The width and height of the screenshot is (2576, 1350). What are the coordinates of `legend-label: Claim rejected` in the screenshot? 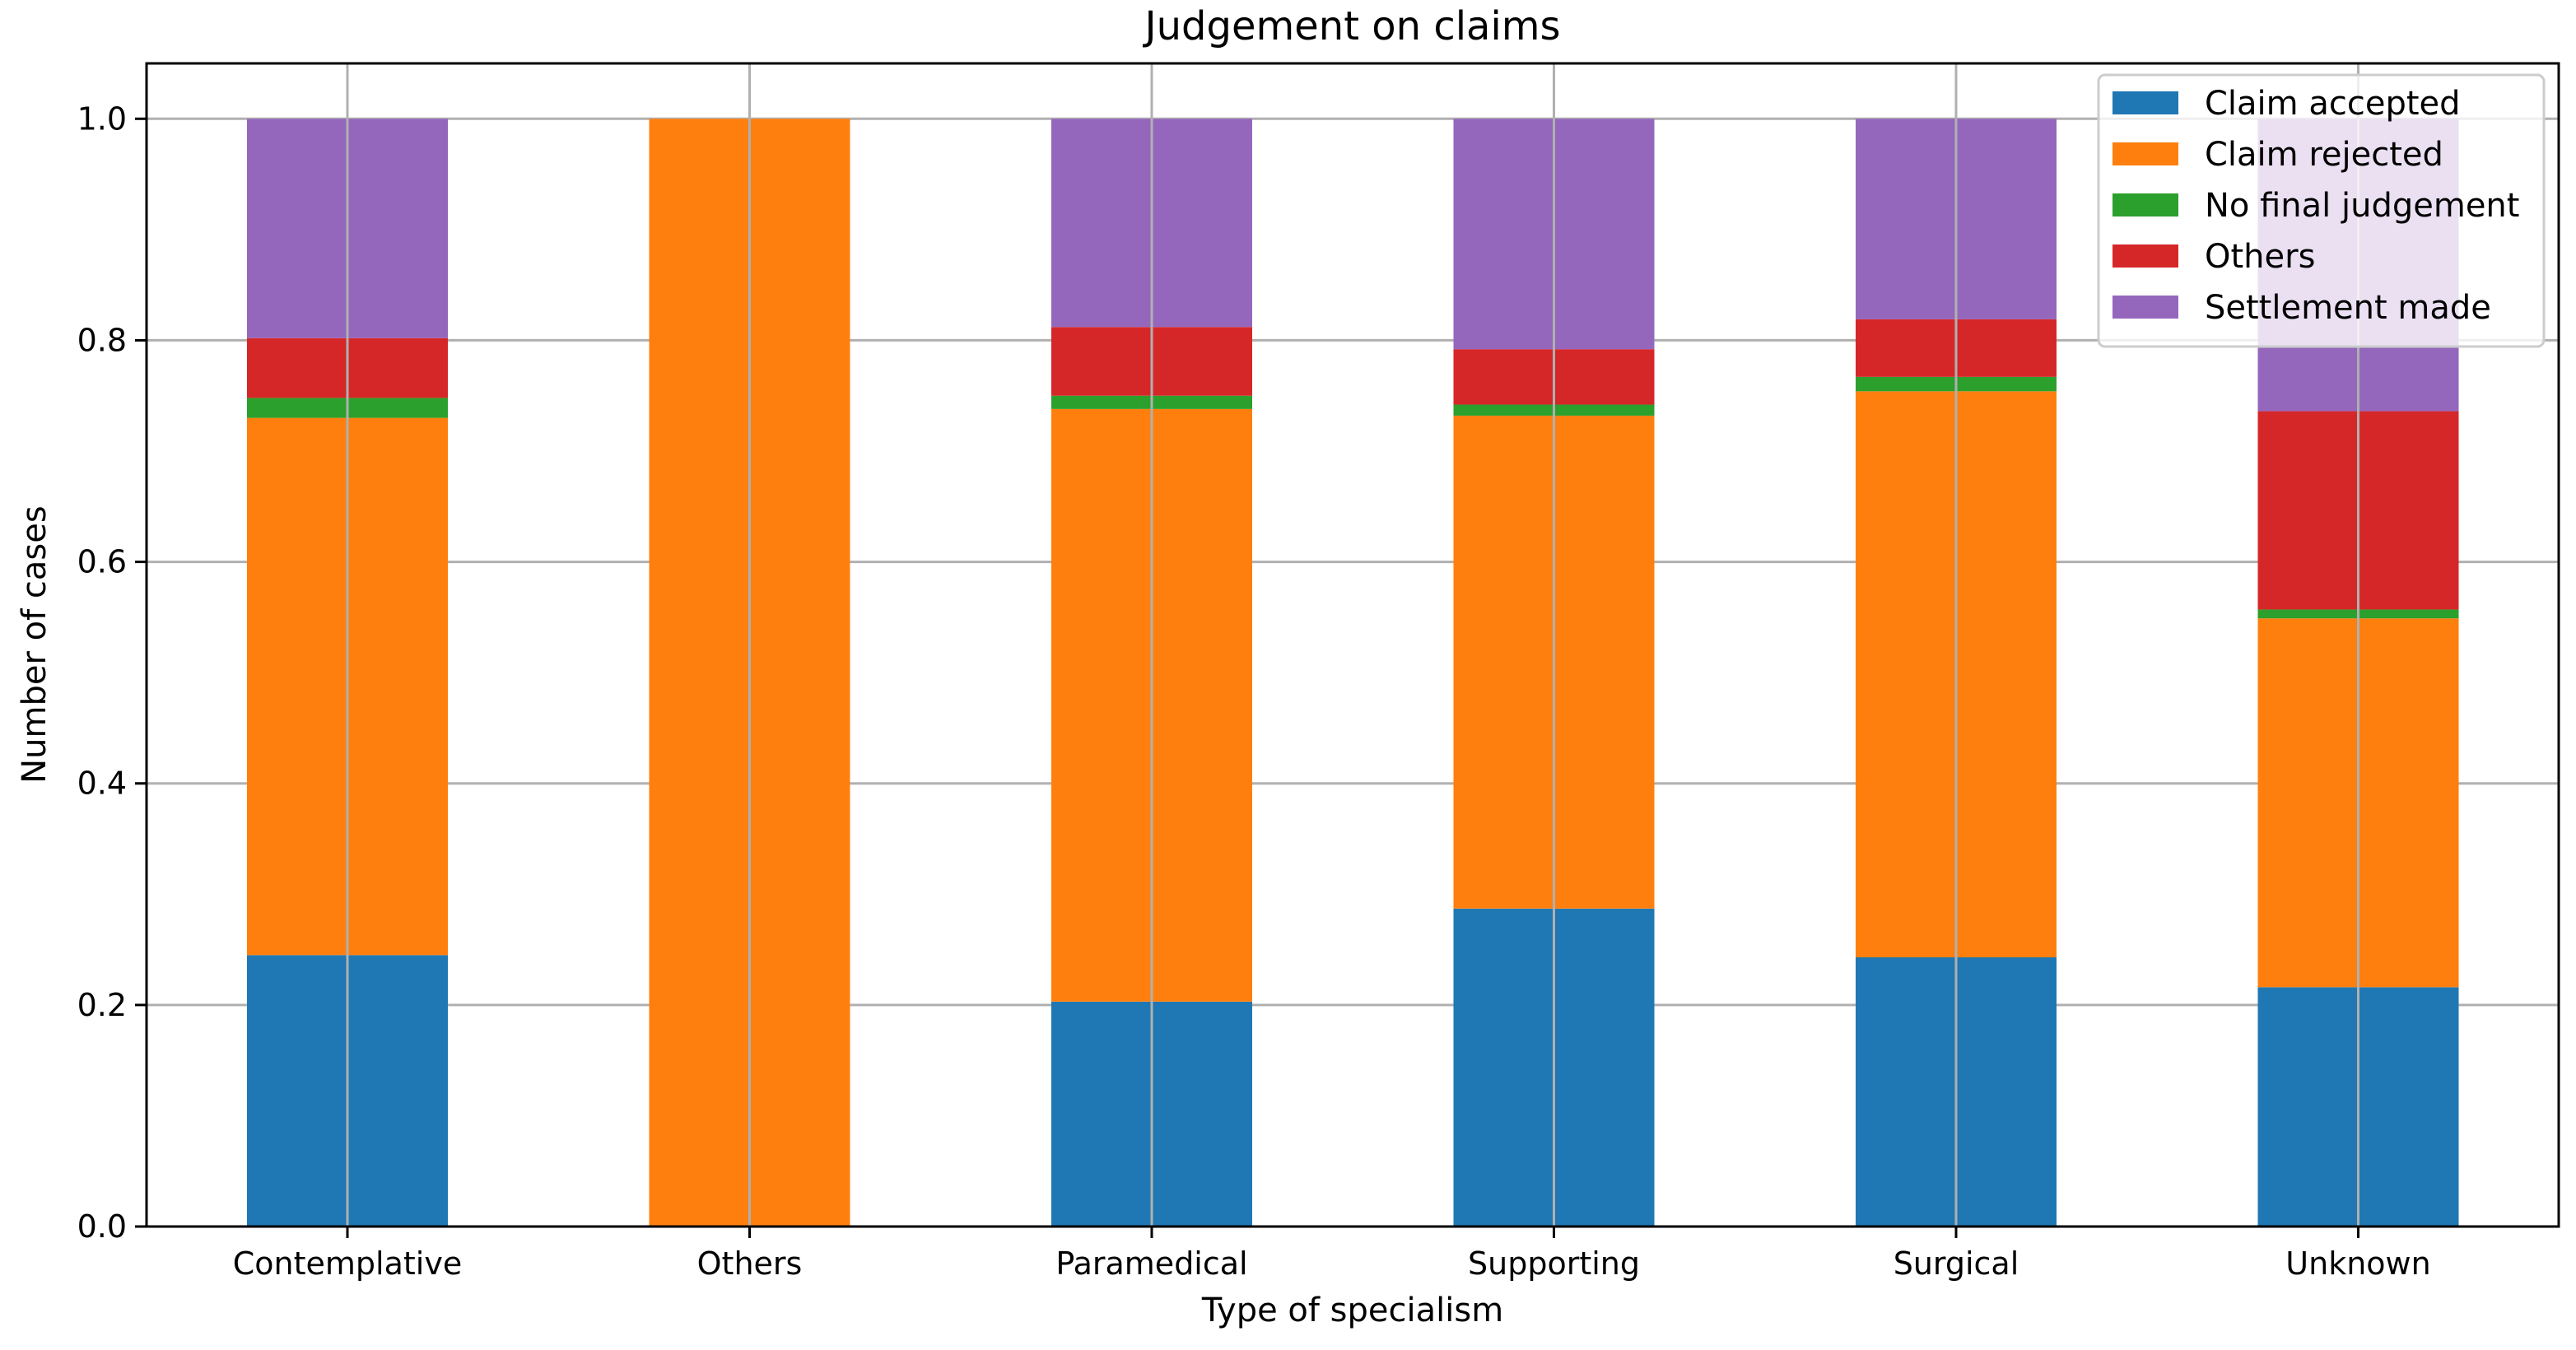 It's located at (2324, 155).